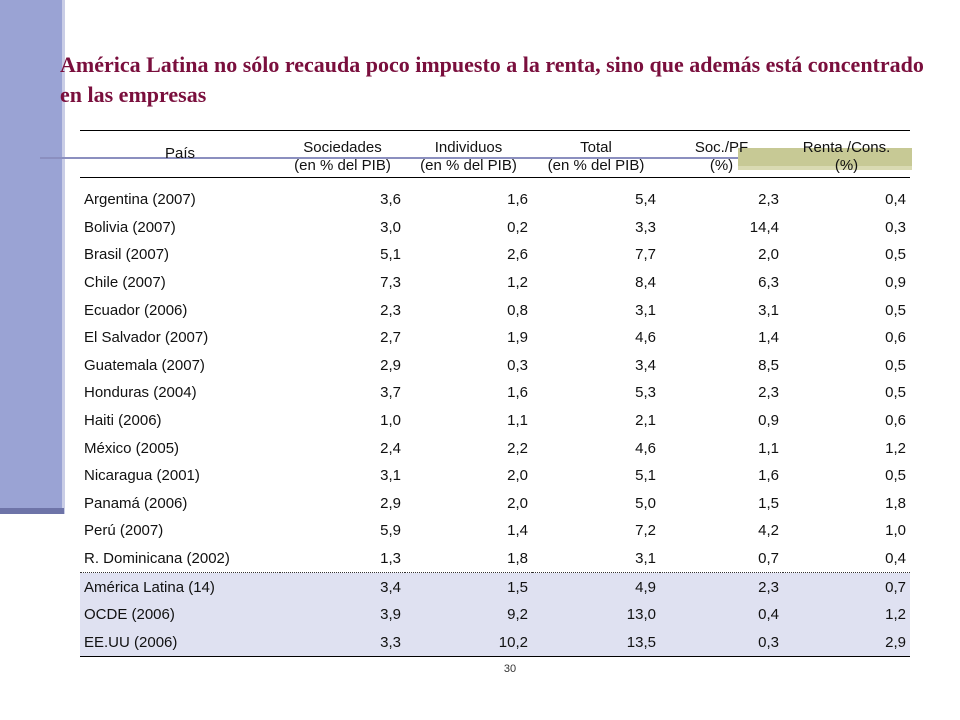  Describe the element at coordinates (125, 283) in the screenshot. I see `country-cell: Chile (2007)` at that location.